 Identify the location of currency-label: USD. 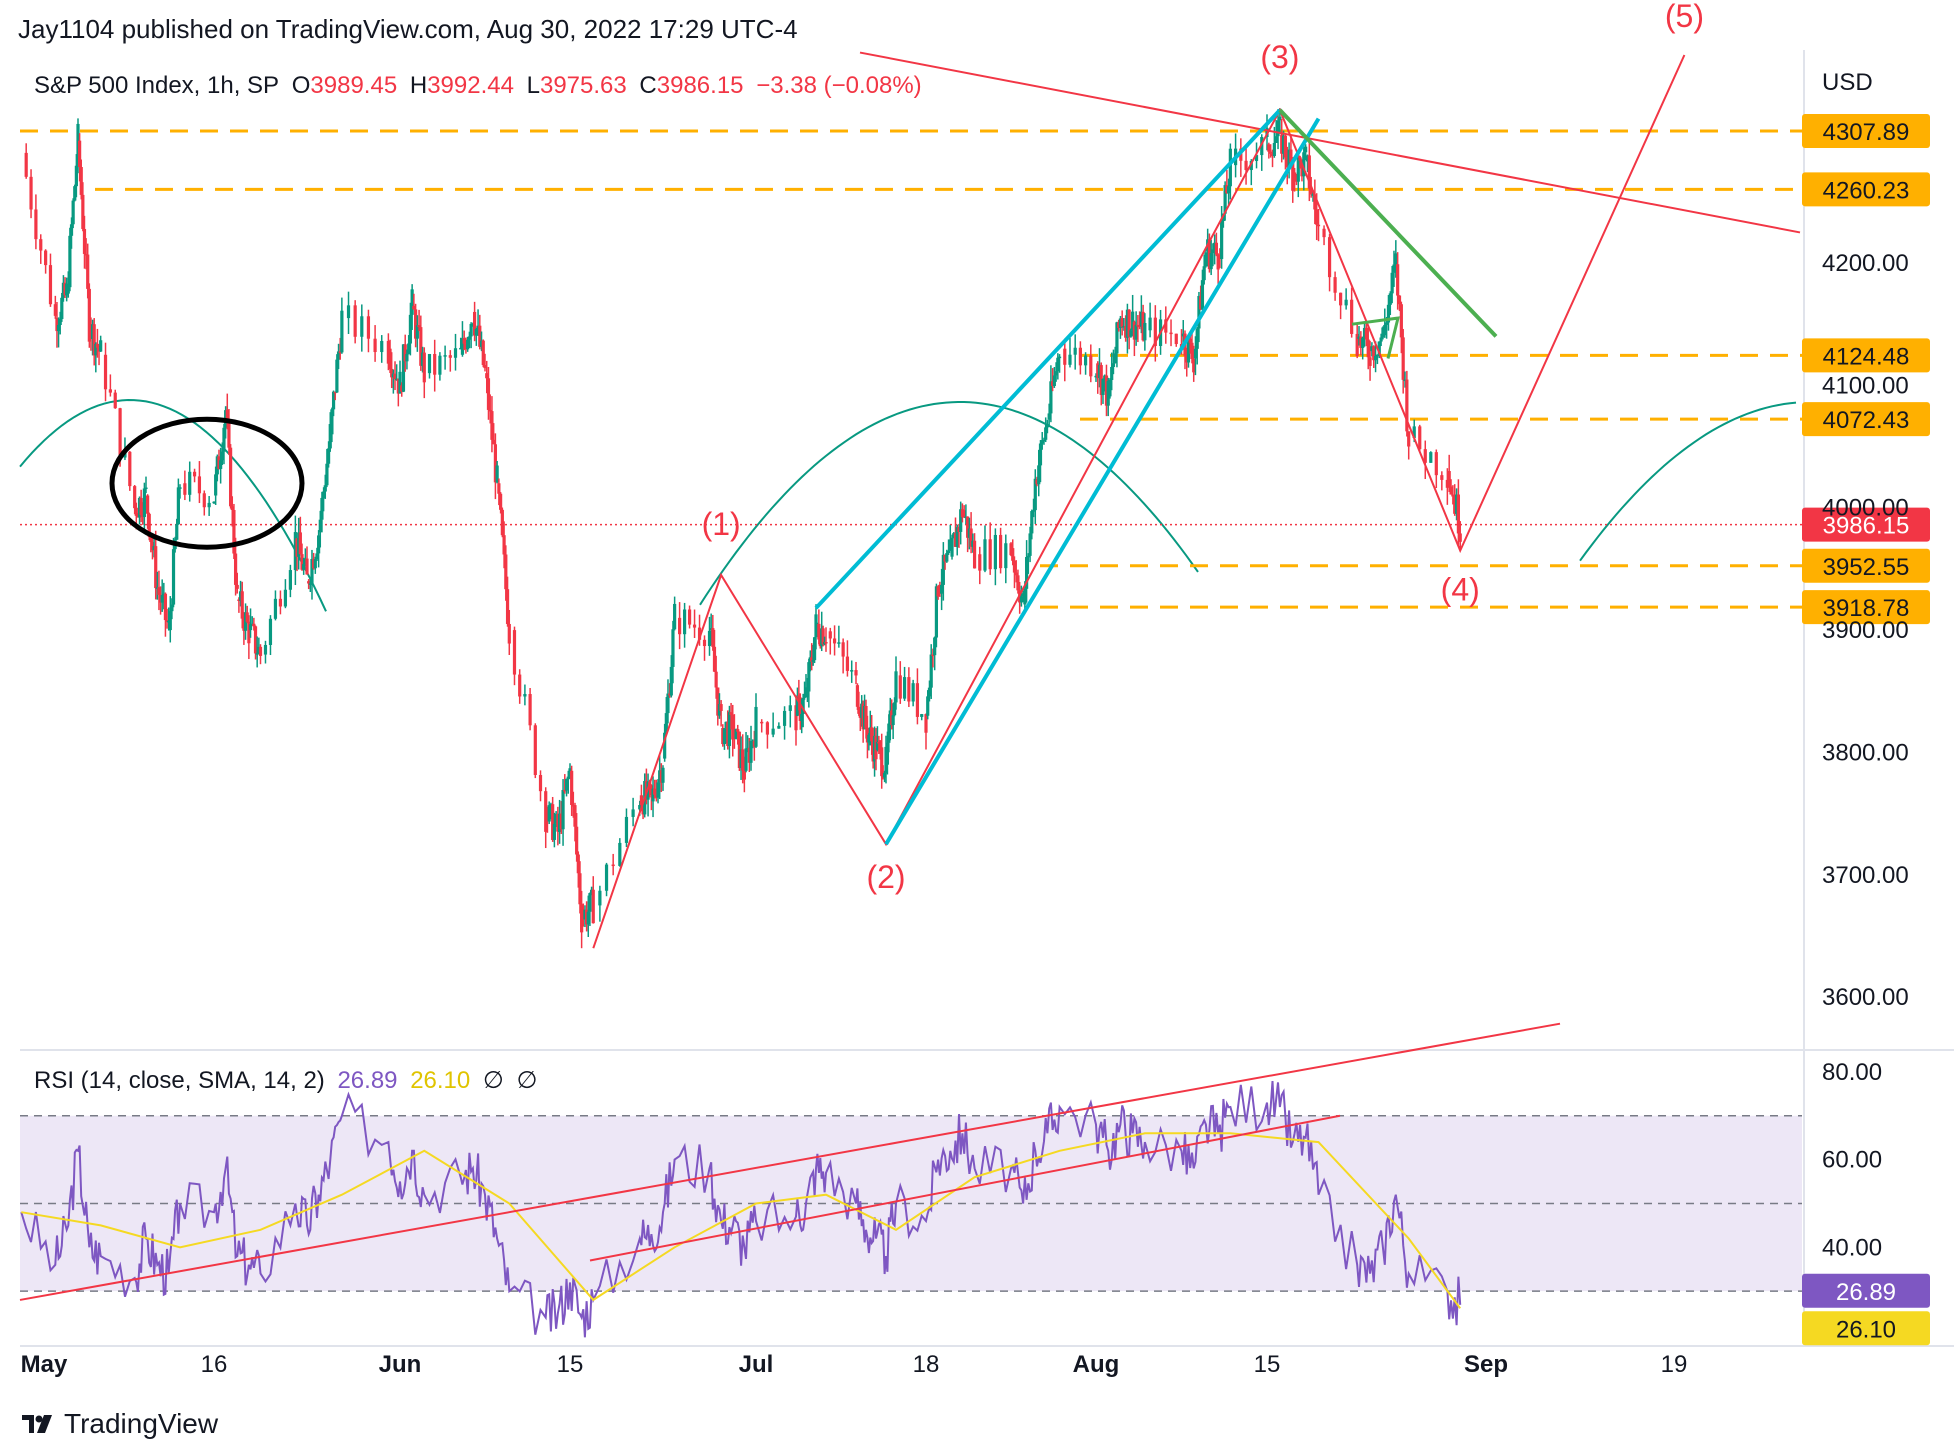
(1847, 82).